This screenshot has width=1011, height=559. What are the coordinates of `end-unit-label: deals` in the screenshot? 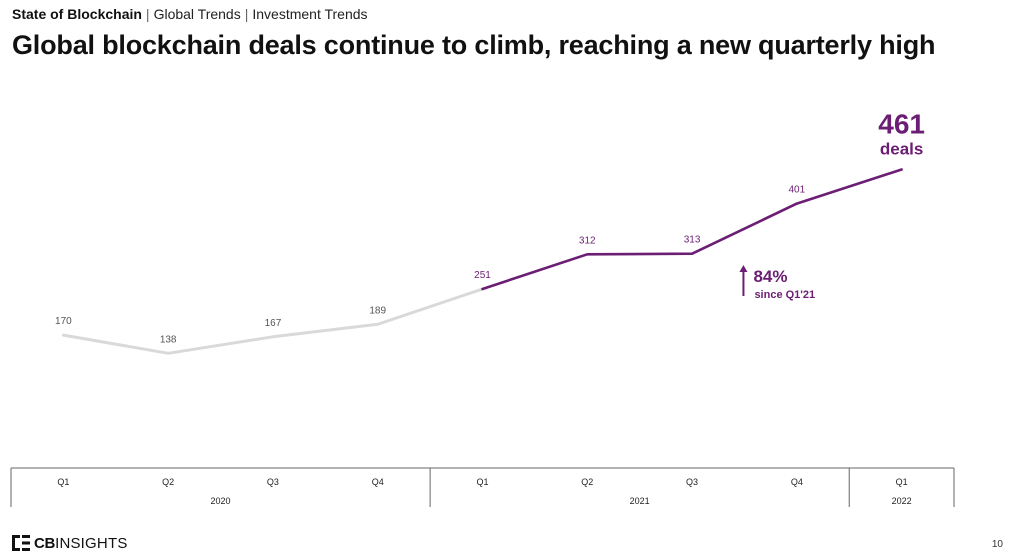 It's located at (901, 148).